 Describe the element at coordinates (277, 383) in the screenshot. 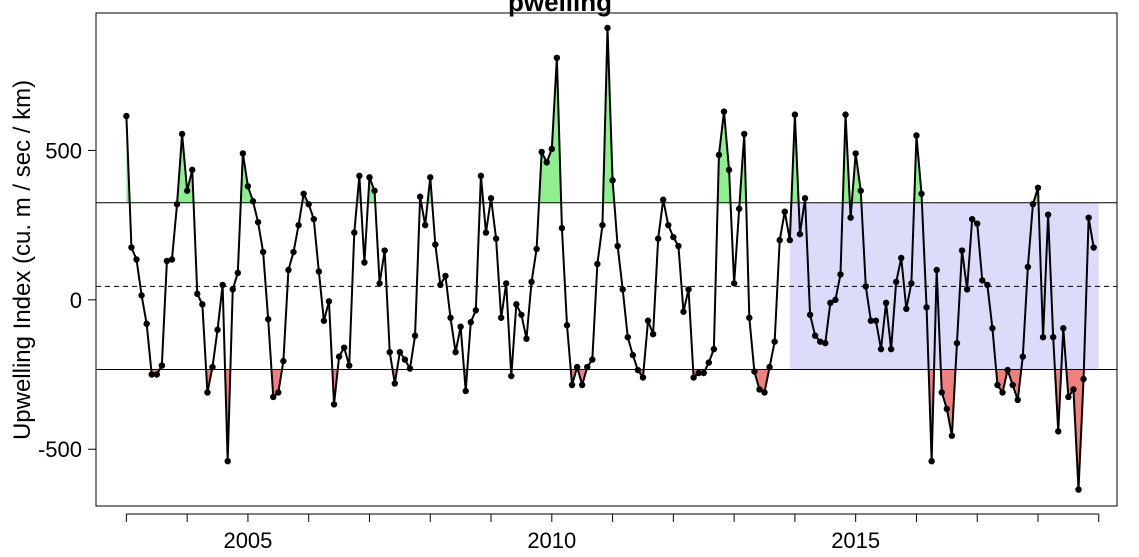

I see `below-threshold-fill` at that location.